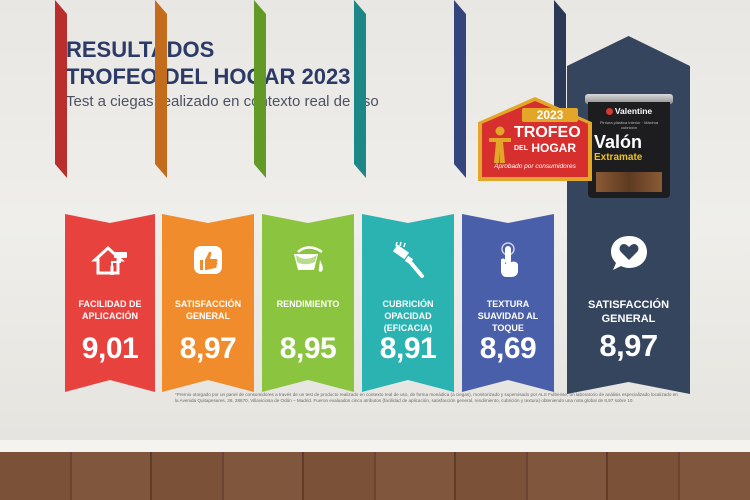  Describe the element at coordinates (110, 310) in the screenshot. I see `category-label: FACILIDAD DE APLICACIÓN` at that location.